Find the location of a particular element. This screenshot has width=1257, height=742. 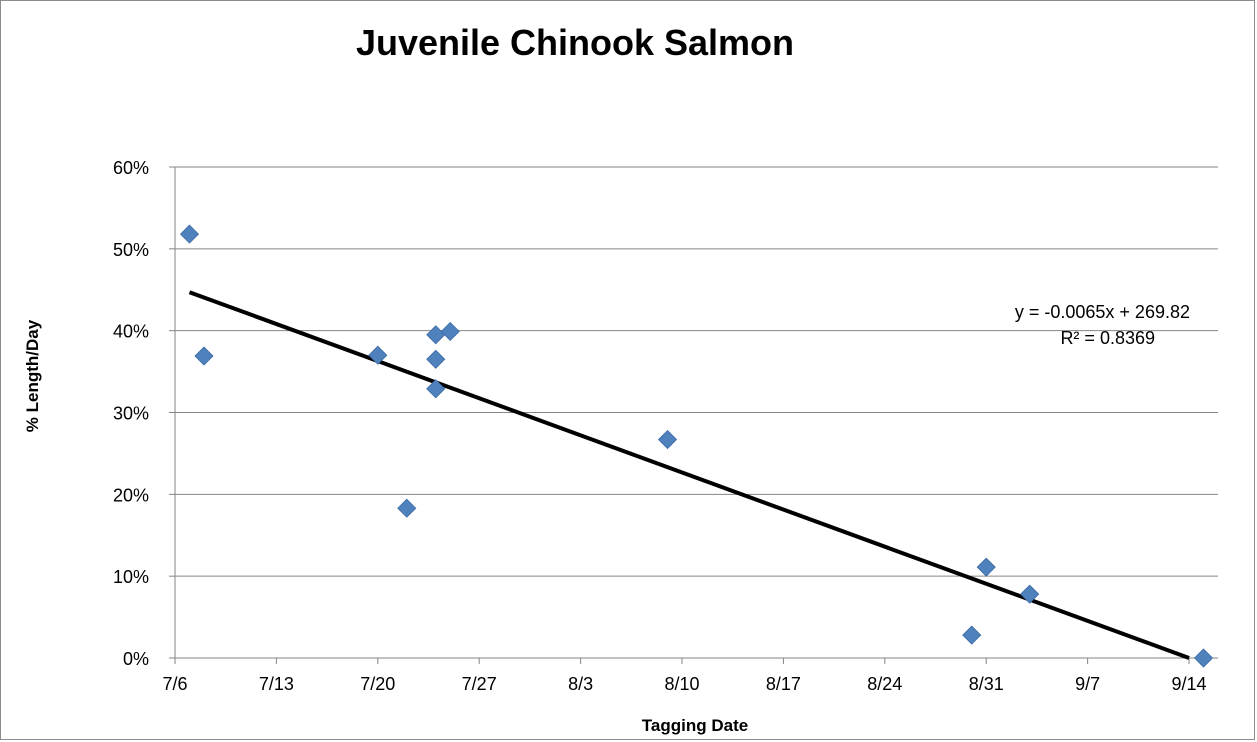

trendline-equation: y = -0.0065x + 269.82 is located at coordinates (1102, 312).